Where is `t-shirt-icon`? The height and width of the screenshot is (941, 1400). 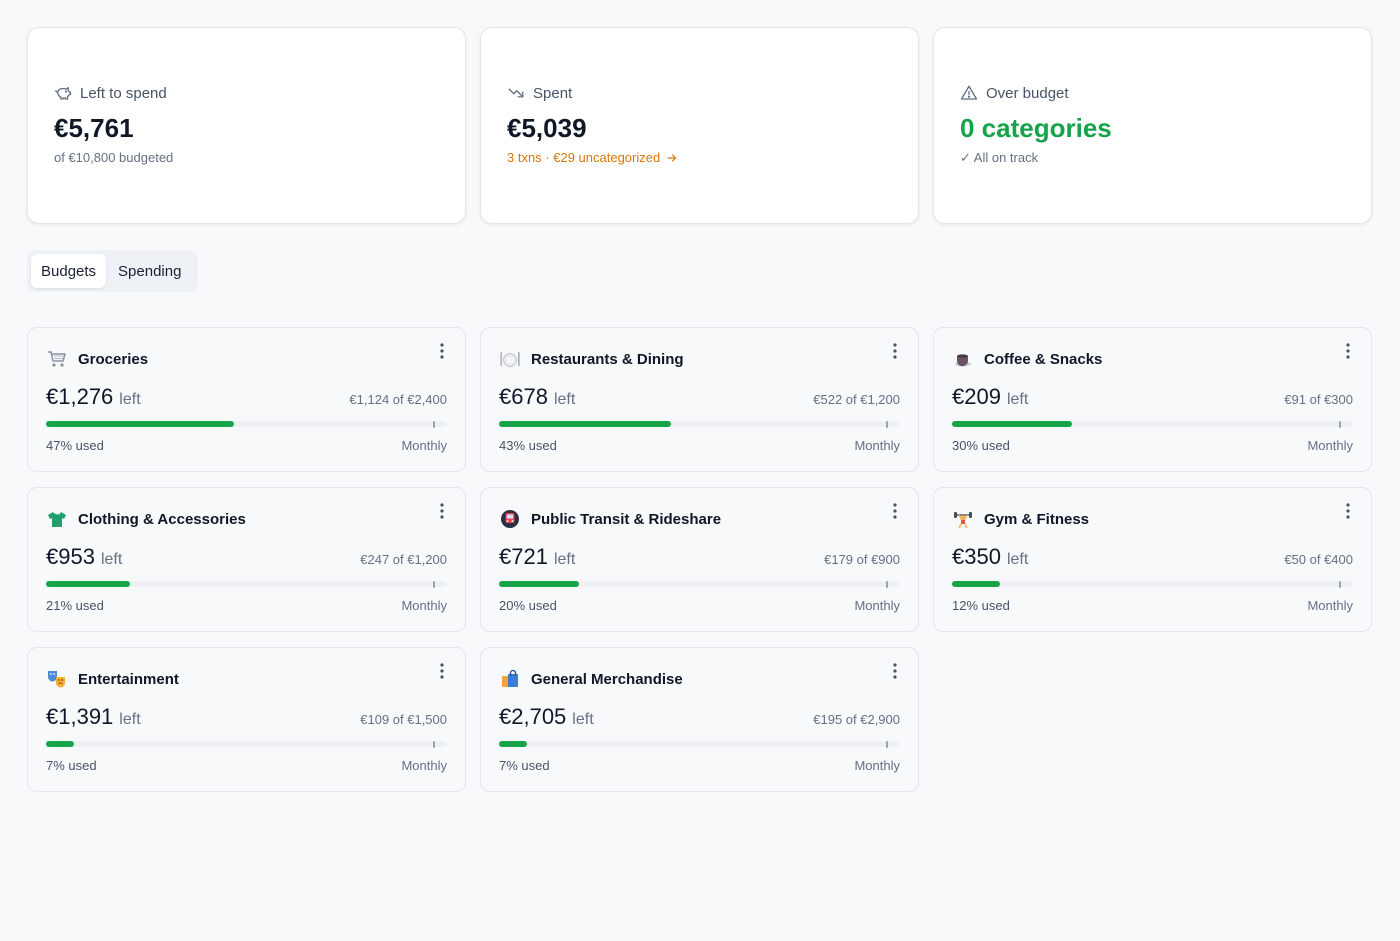
t-shirt-icon is located at coordinates (57, 519).